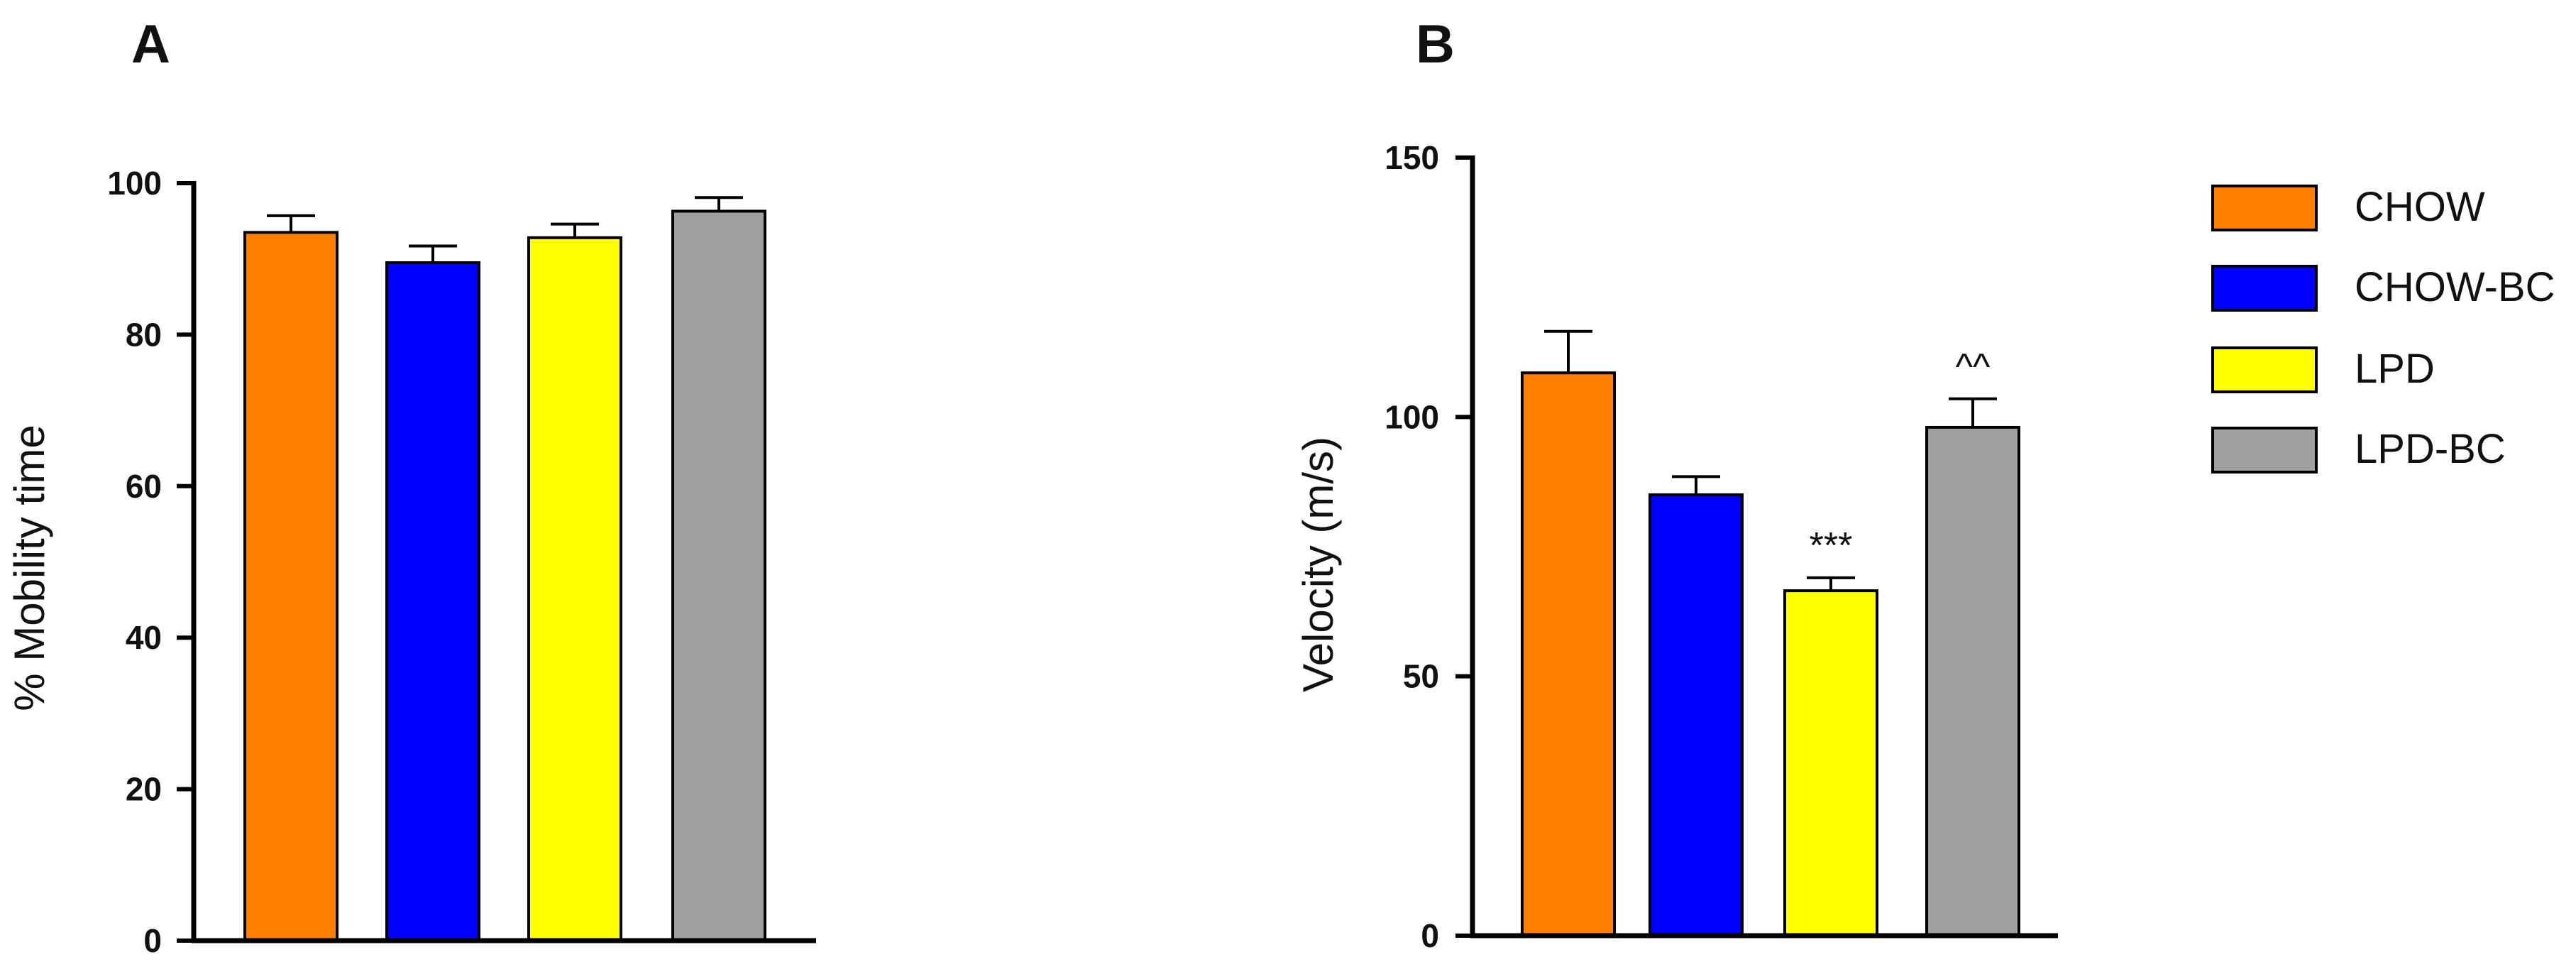 Image resolution: width=2576 pixels, height=974 pixels. What do you see at coordinates (1318, 564) in the screenshot?
I see `panel-b-y-axis-title: Velocity (m/s)` at bounding box center [1318, 564].